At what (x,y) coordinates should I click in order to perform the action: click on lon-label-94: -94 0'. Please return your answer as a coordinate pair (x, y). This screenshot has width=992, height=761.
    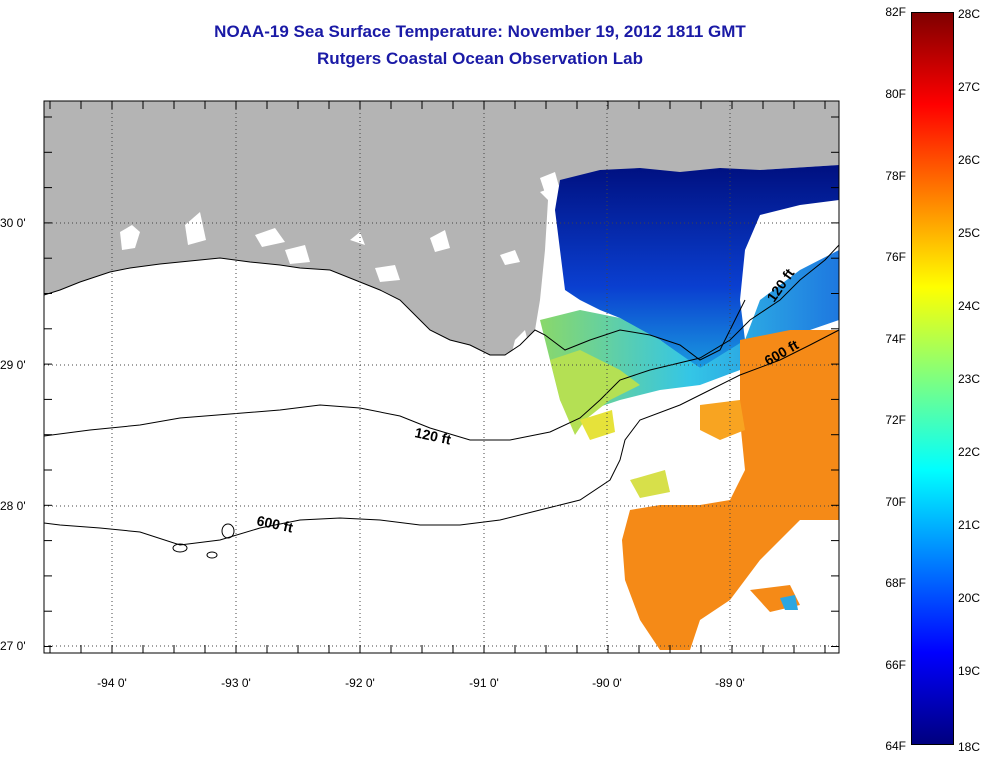
    Looking at the image, I should click on (112, 683).